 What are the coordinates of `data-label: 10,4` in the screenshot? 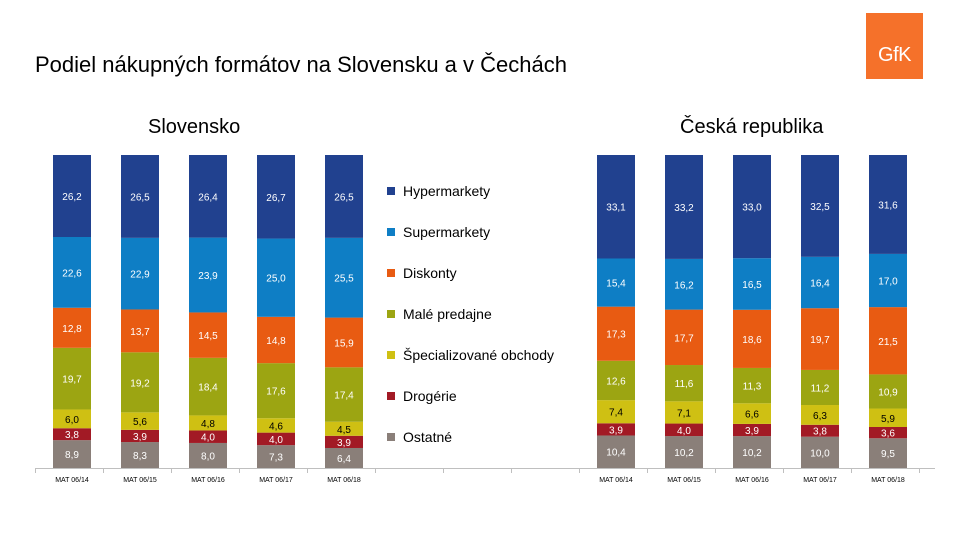 It's located at (616, 453).